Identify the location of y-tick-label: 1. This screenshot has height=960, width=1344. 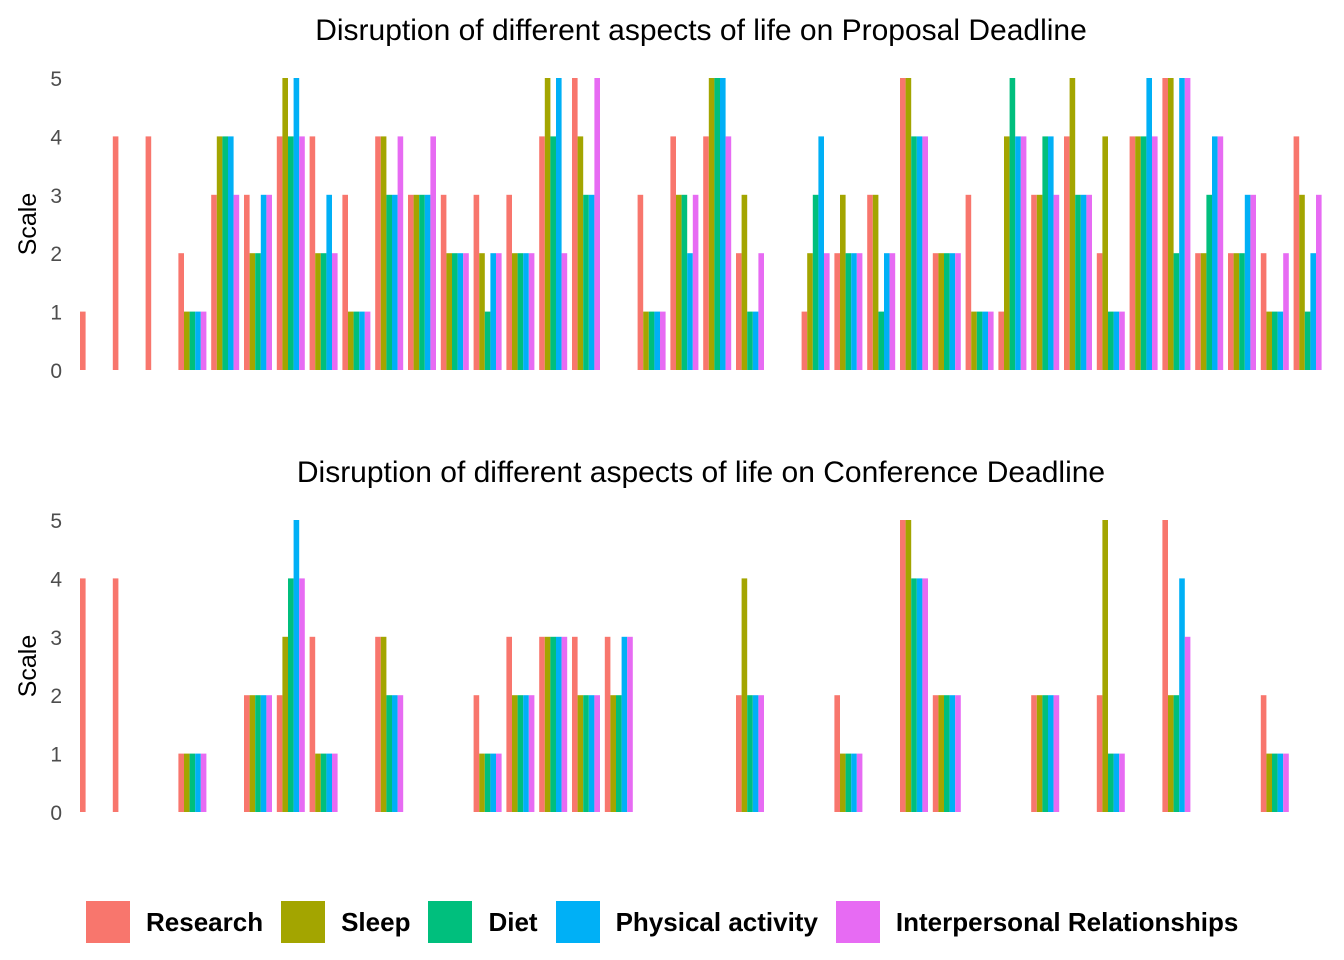
(56, 755).